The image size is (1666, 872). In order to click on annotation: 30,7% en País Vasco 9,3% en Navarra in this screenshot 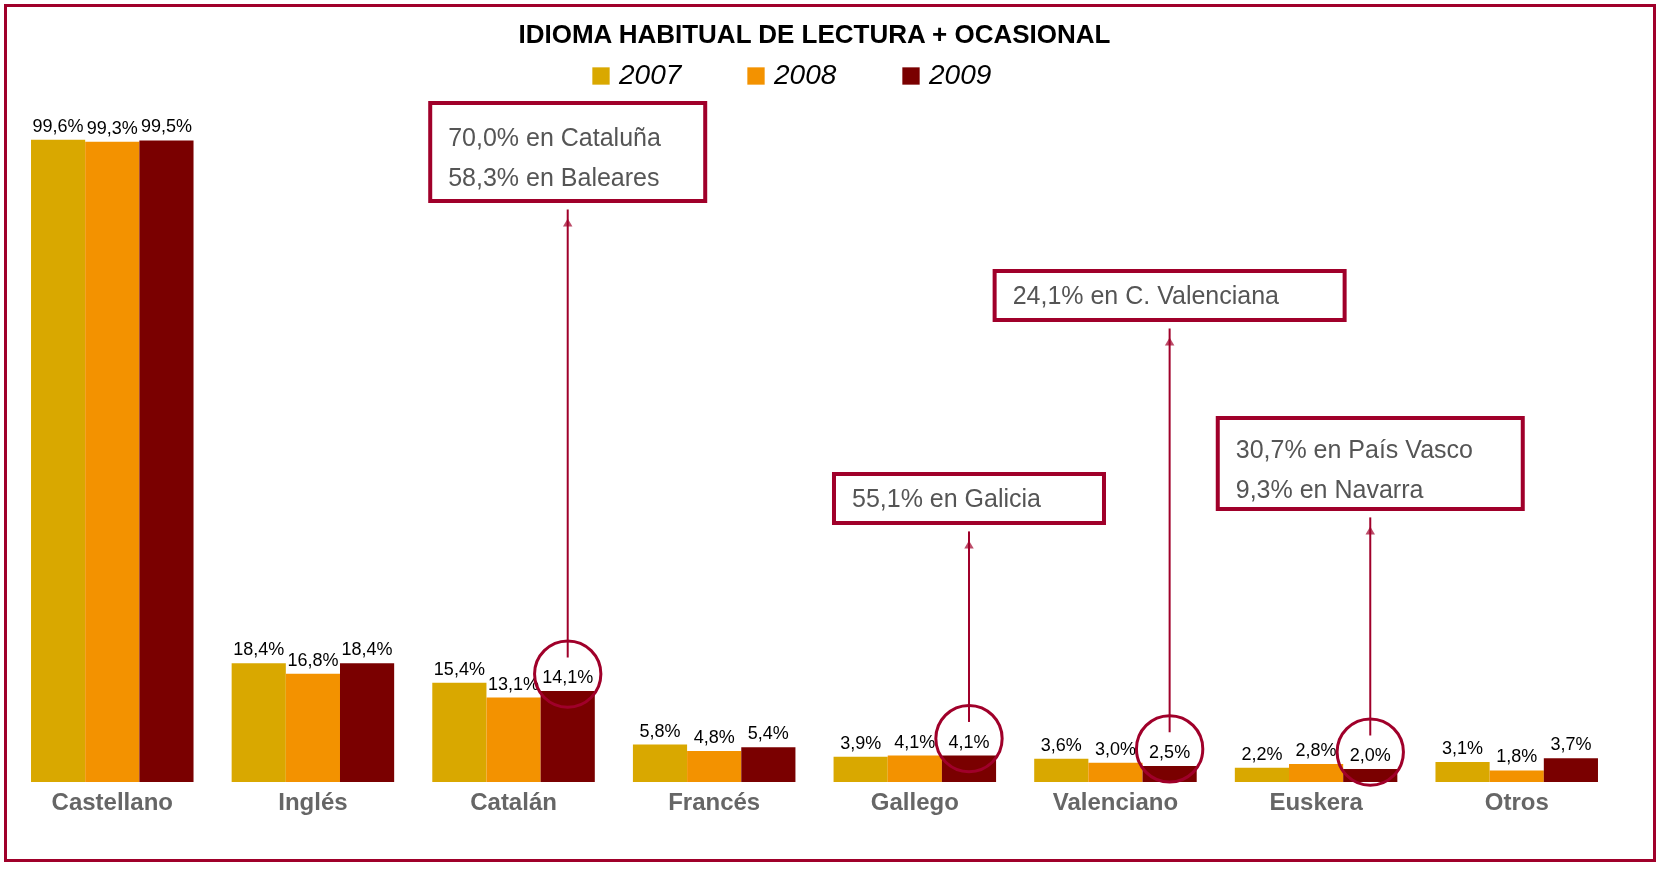, I will do `click(1354, 468)`.